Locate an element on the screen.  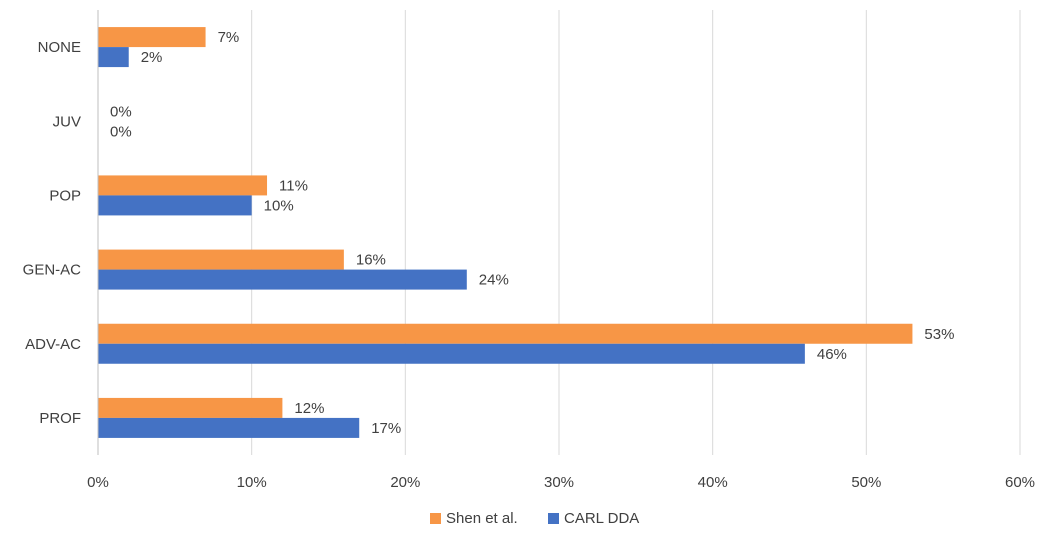
x-tick-label: 50% is located at coordinates (866, 482).